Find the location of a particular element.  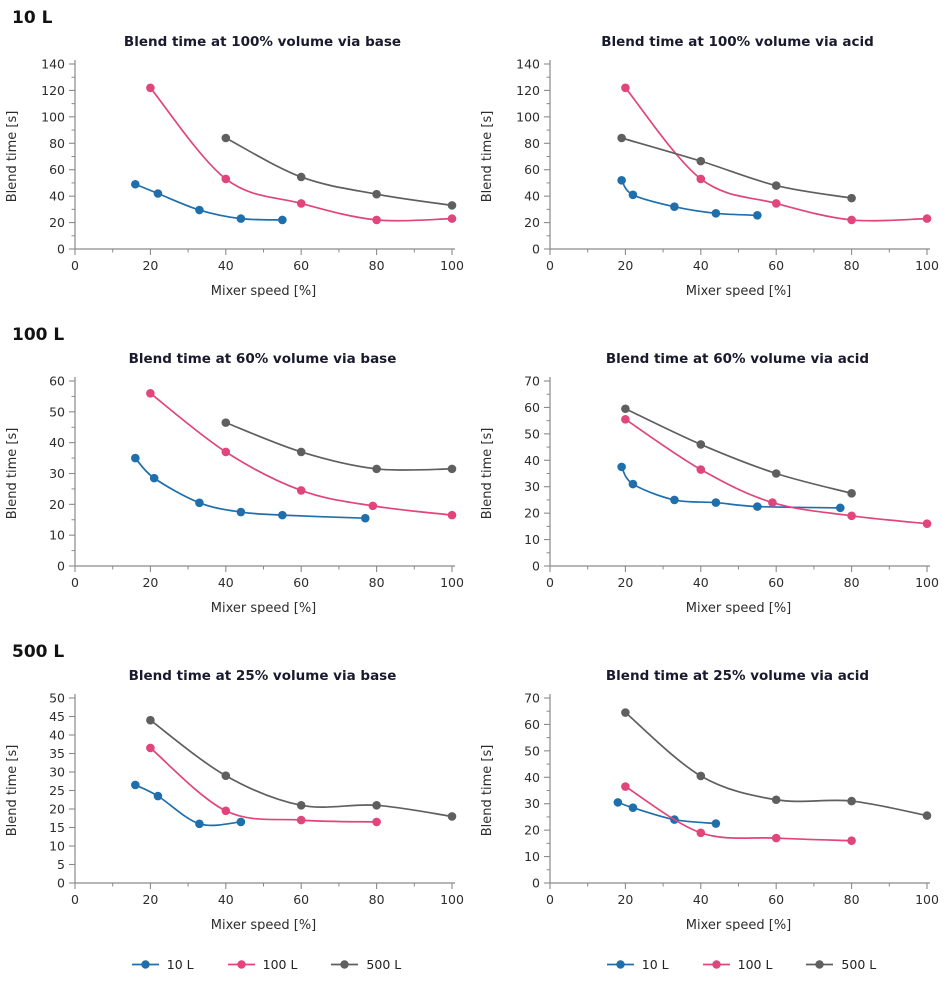

chart-title: Blend time at 100% volume via acid is located at coordinates (737, 42).